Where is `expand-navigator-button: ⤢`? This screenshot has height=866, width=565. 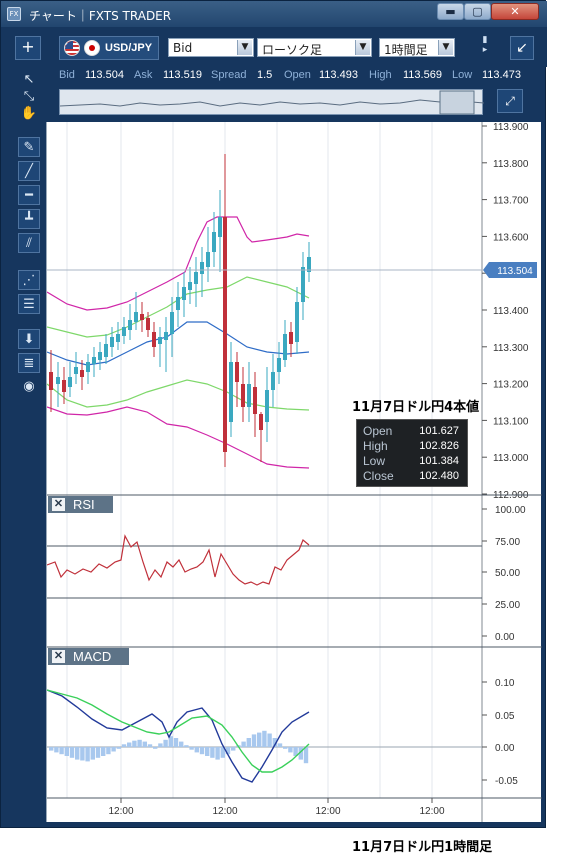 expand-navigator-button: ⤢ is located at coordinates (510, 101).